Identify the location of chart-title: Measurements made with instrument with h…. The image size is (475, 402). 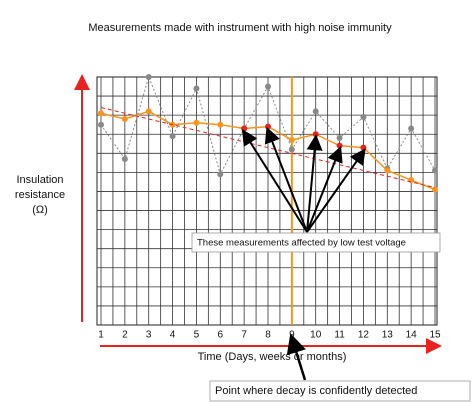
(240, 28).